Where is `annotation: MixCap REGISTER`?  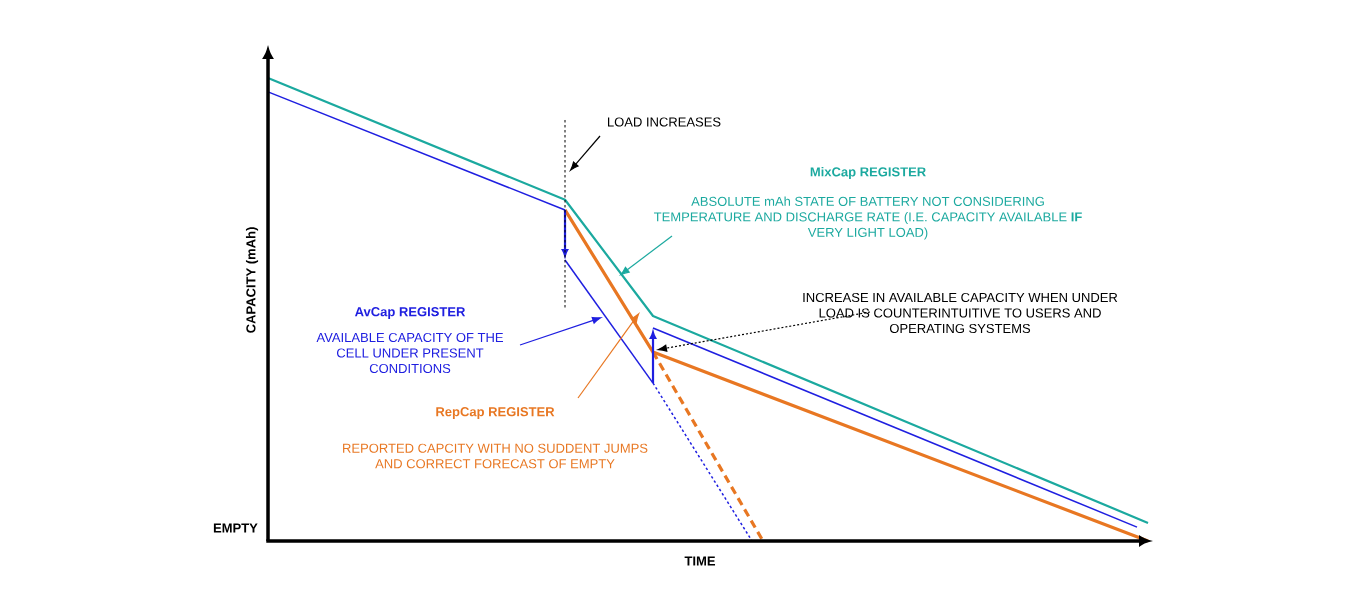
annotation: MixCap REGISTER is located at coordinates (868, 173).